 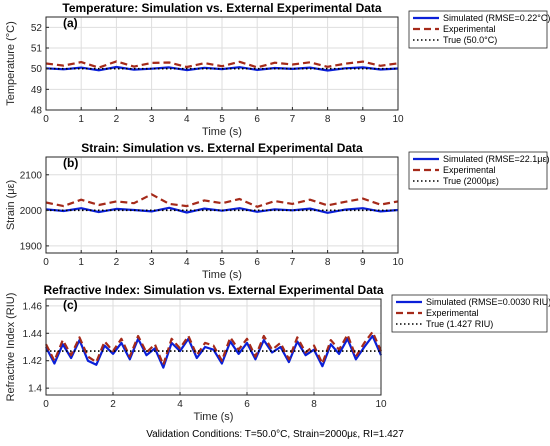 What do you see at coordinates (488, 302) in the screenshot?
I see `legend-entry-1: Simulated (RMSE=0.0030 RIU)` at bounding box center [488, 302].